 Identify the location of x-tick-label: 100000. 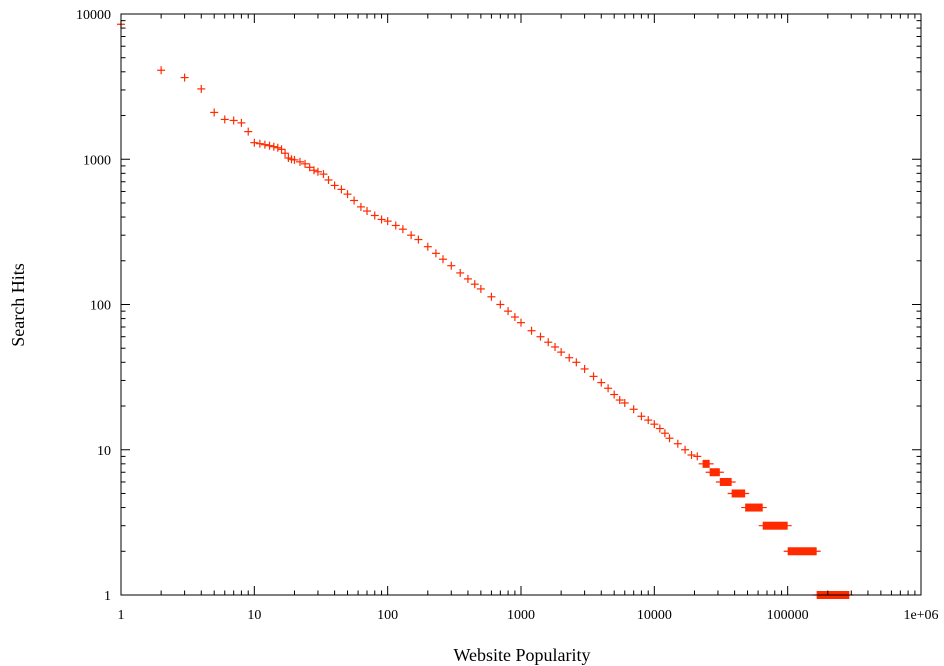
(788, 615).